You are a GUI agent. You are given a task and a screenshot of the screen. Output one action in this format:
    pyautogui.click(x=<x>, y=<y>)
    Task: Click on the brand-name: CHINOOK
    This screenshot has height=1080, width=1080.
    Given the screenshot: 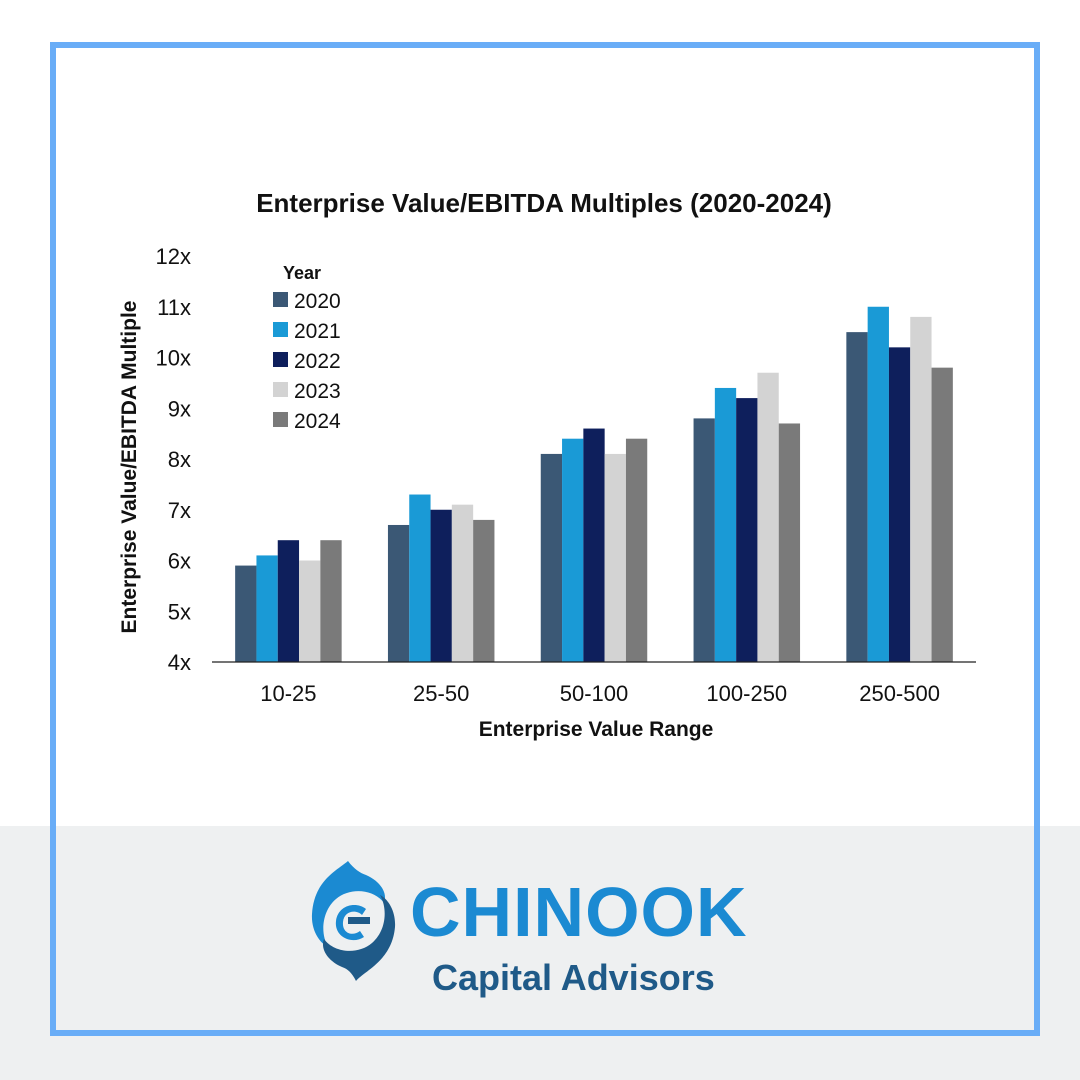 What is the action you would take?
    pyautogui.click(x=579, y=912)
    